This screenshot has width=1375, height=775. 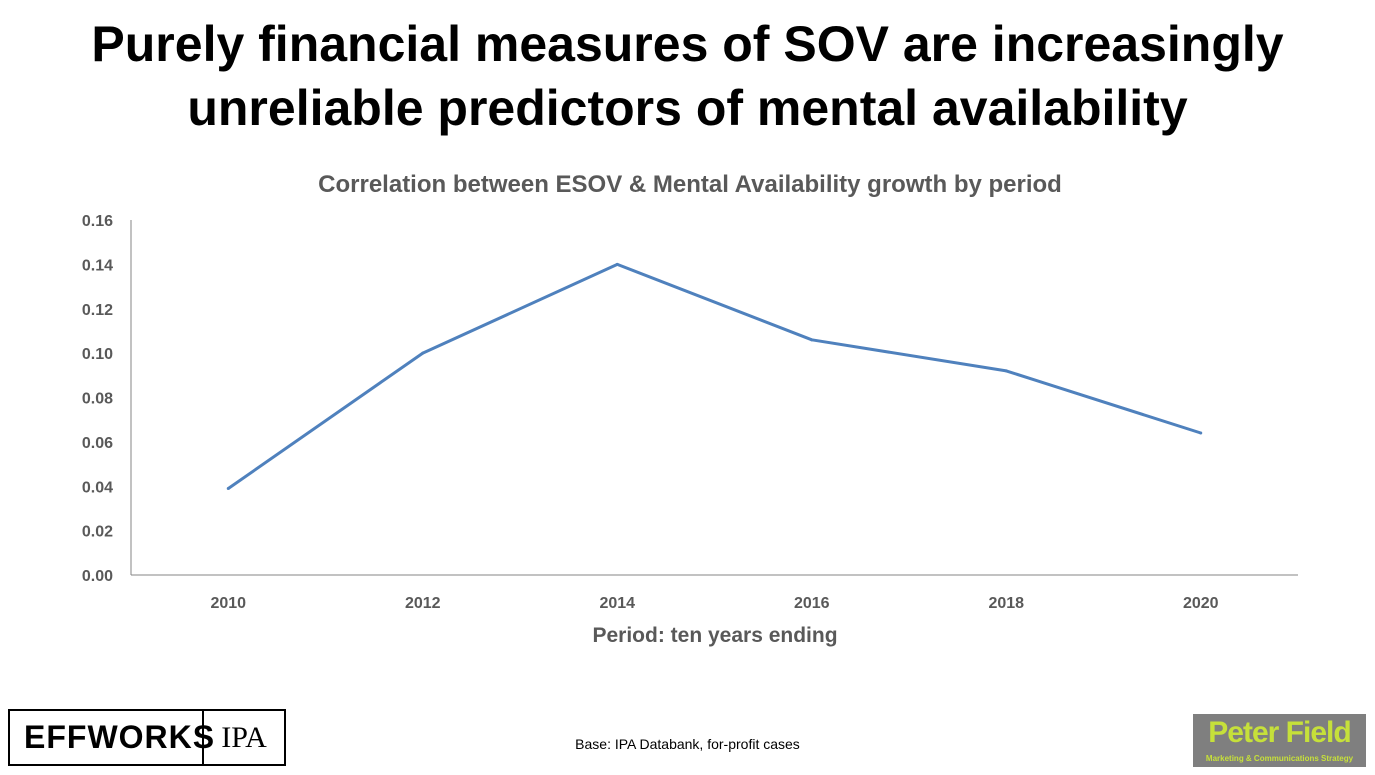 I want to click on y-tick-label: 0.04, so click(x=97, y=487).